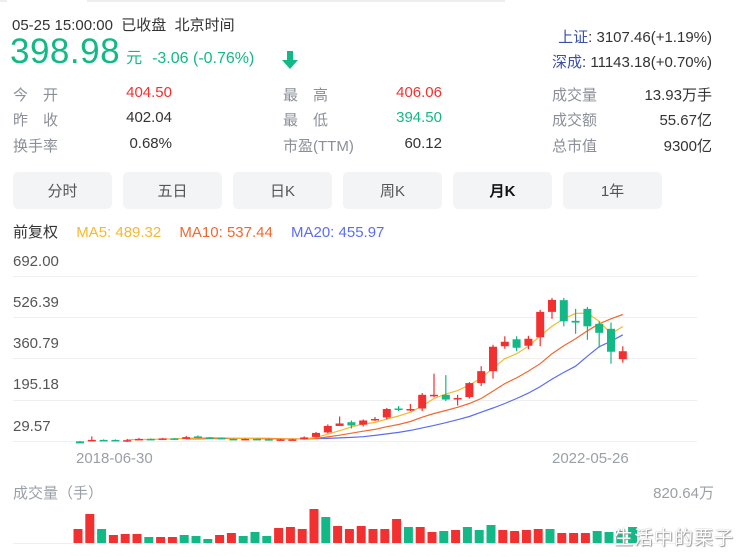 The height and width of the screenshot is (557, 738). I want to click on price-block: 398.98 元 -3.06 (-0.76%), so click(132, 52).